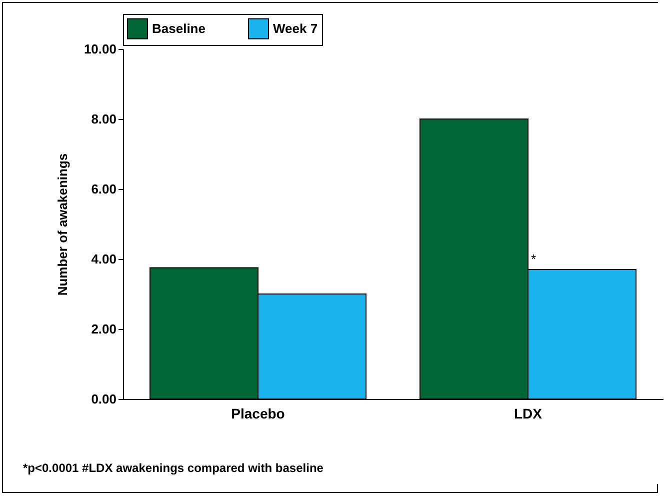 The image size is (664, 499). What do you see at coordinates (173, 468) in the screenshot?
I see `text: *p<0.0001 #LDX awakenings compared with baseline` at bounding box center [173, 468].